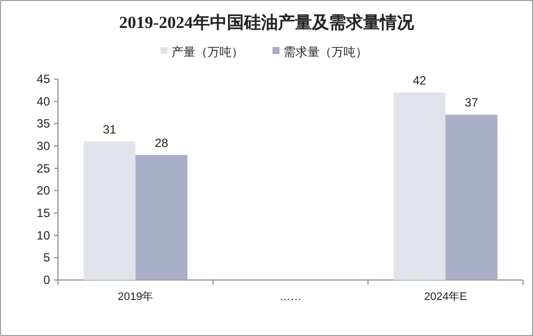 The height and width of the screenshot is (336, 533). I want to click on chart-title: 2019-2024年中国硅油产量及需求量情况, so click(267, 22).